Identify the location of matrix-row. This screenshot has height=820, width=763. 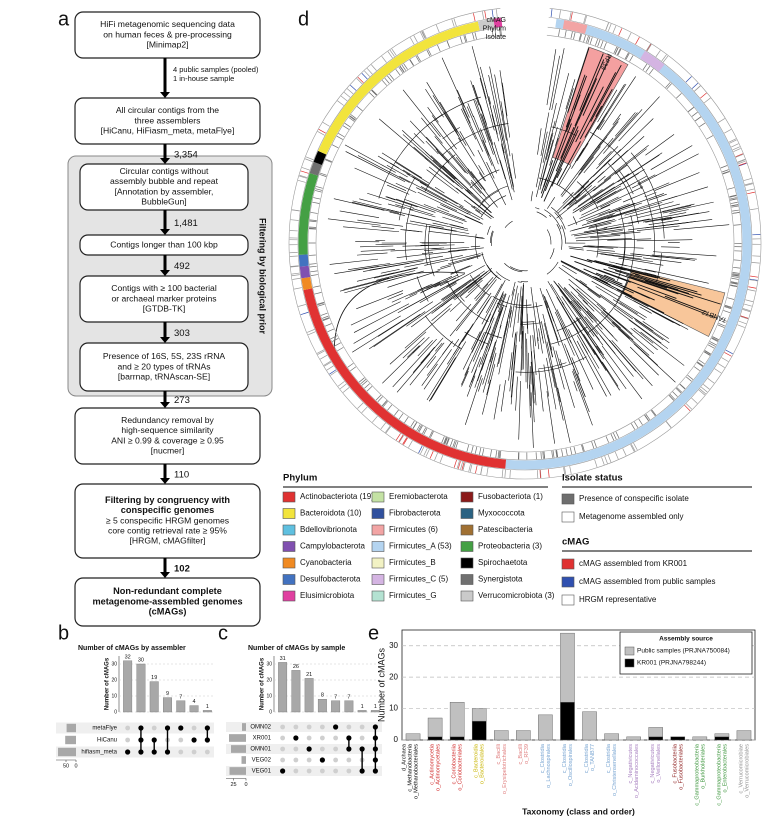
(304, 727).